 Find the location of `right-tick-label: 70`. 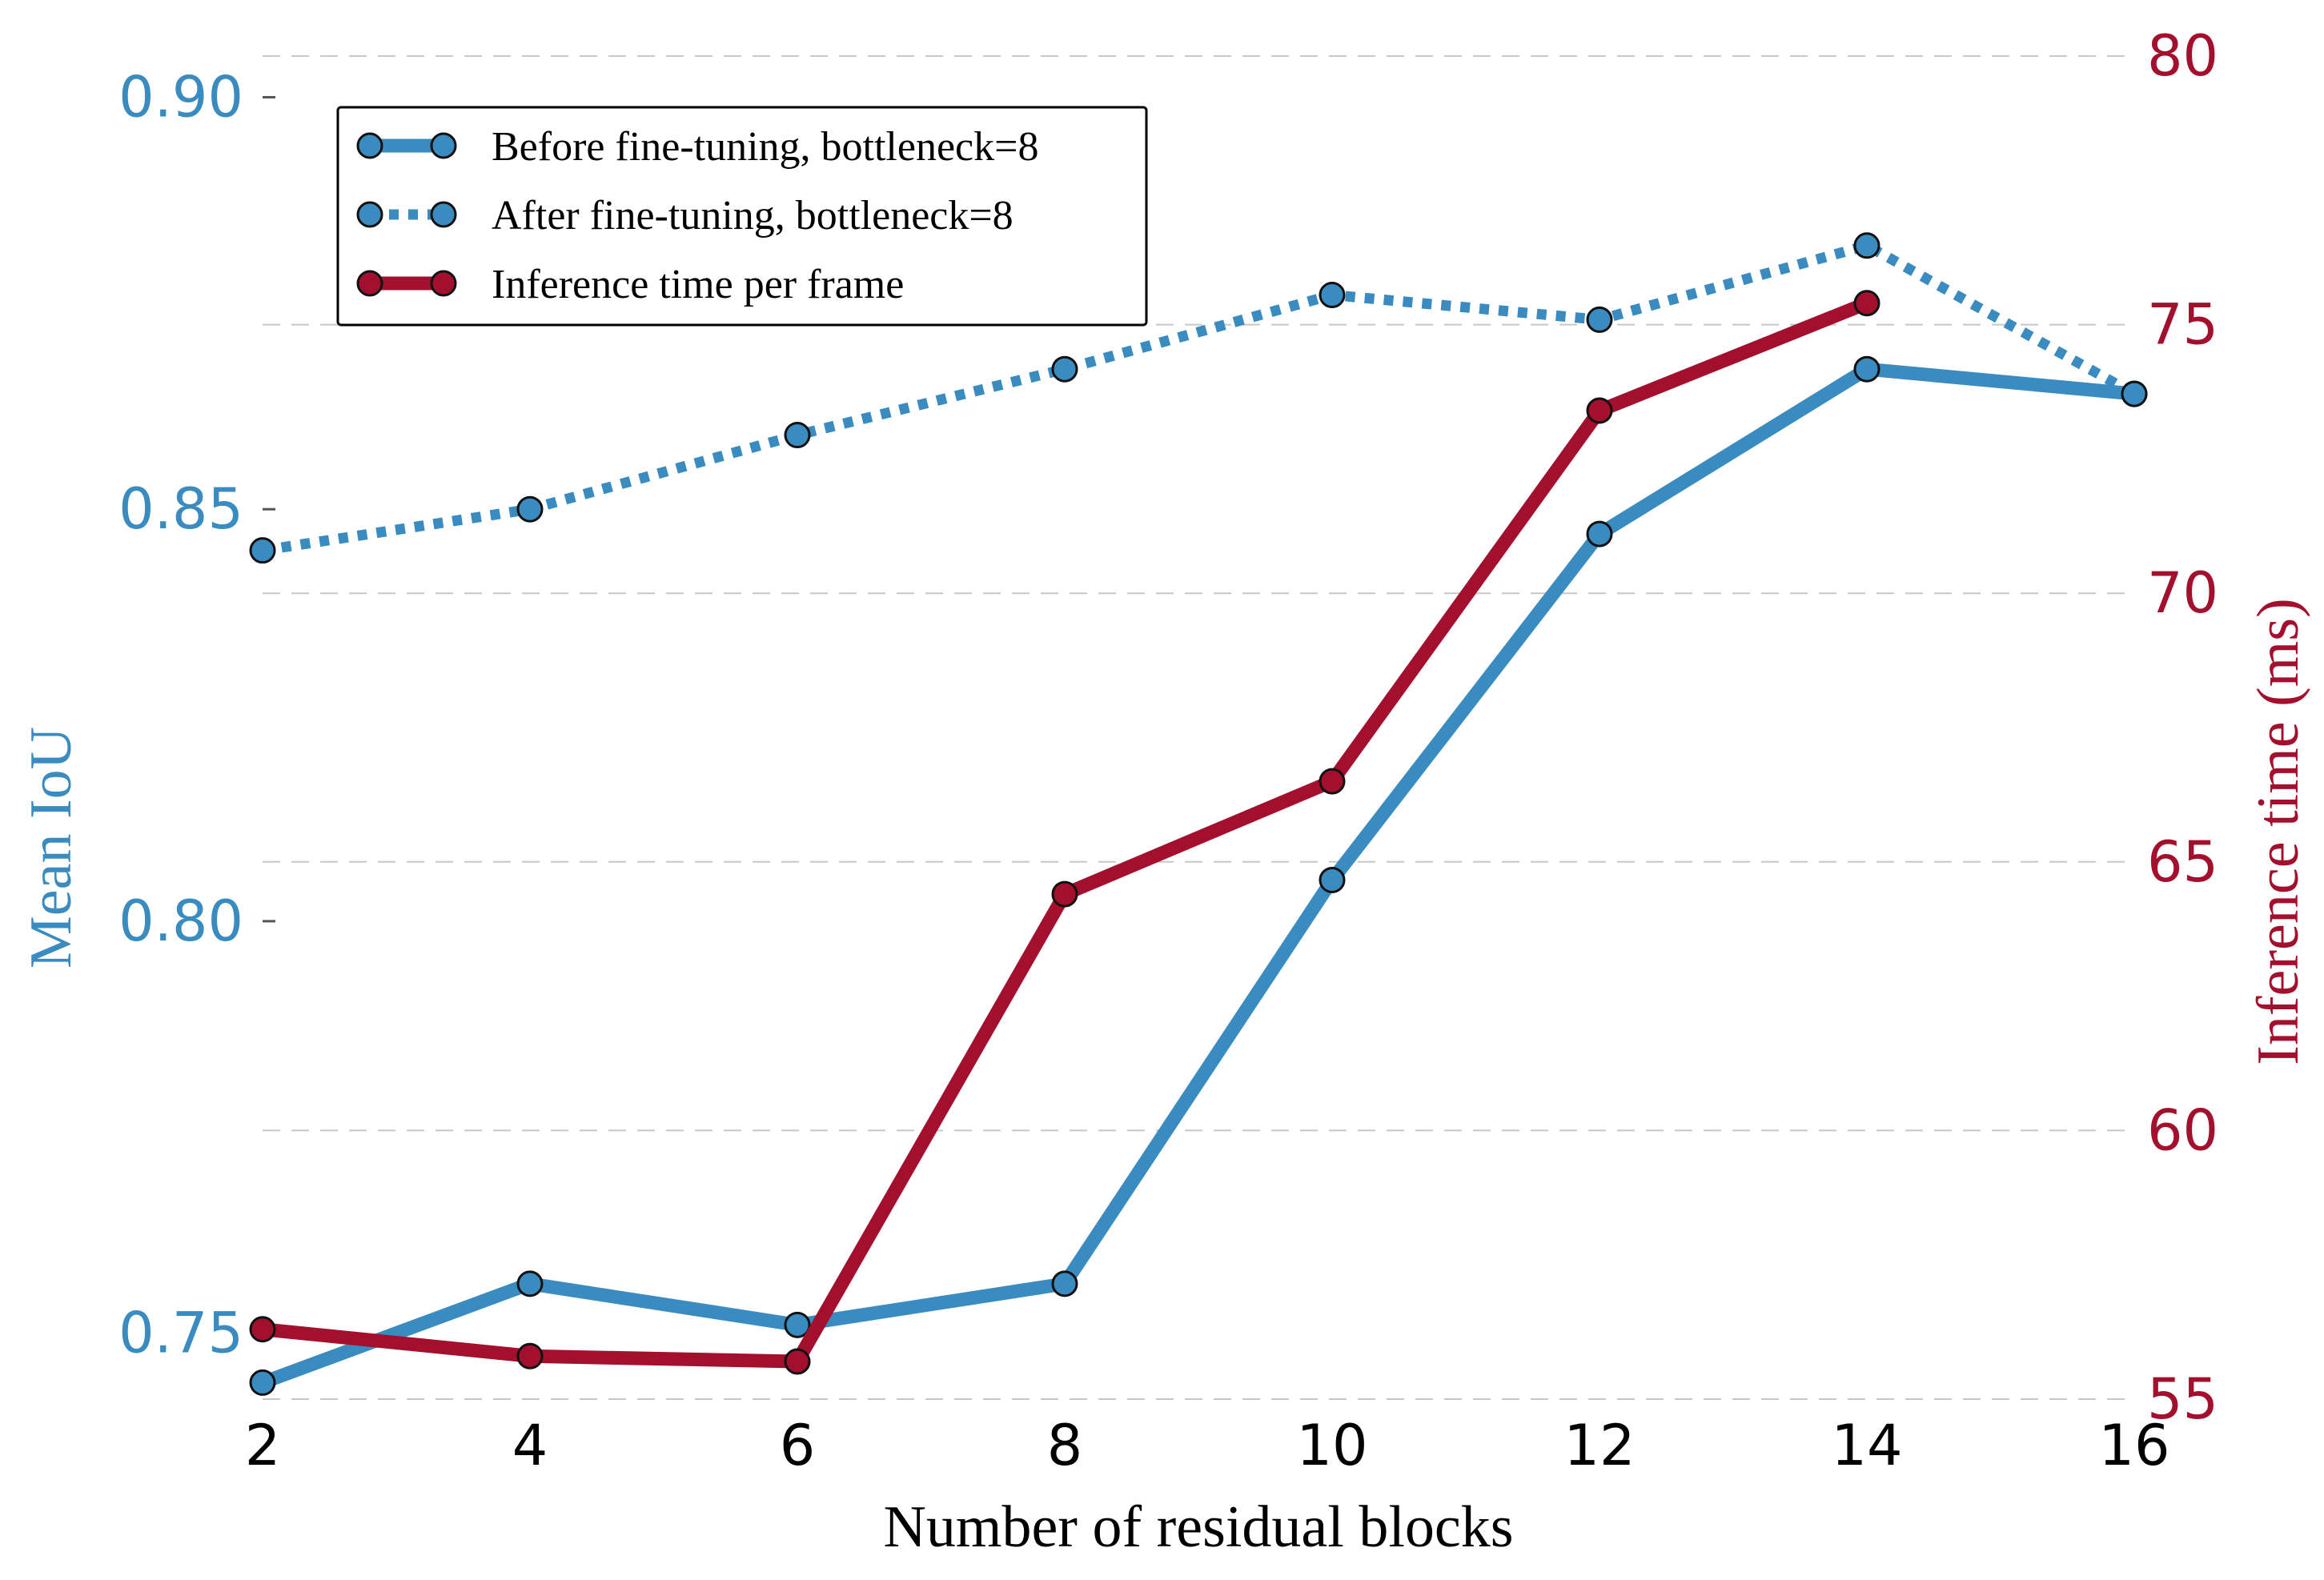

right-tick-label: 70 is located at coordinates (2182, 593).